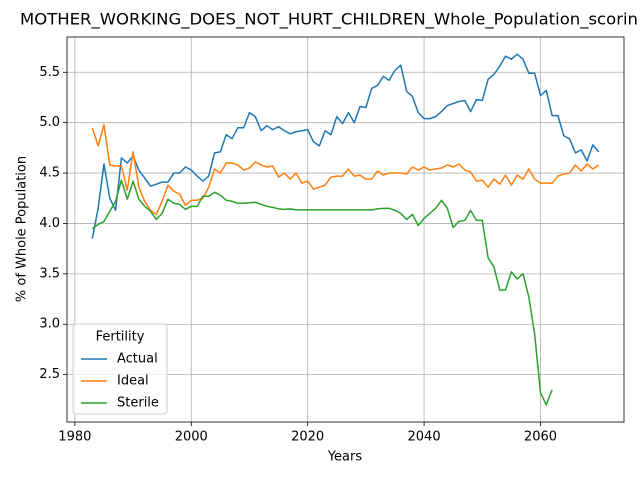 This screenshot has width=640, height=480. Describe the element at coordinates (49, 324) in the screenshot. I see `y-tick-label: 3.0` at that location.